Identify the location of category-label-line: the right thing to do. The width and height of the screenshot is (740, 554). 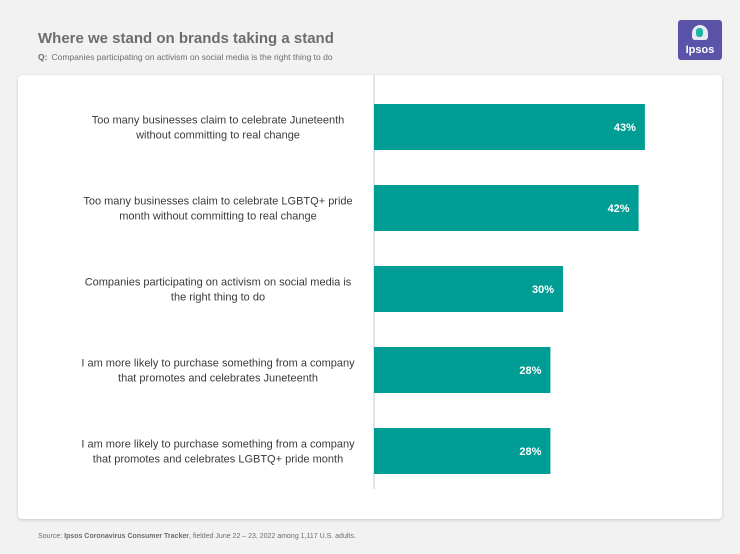
(218, 298).